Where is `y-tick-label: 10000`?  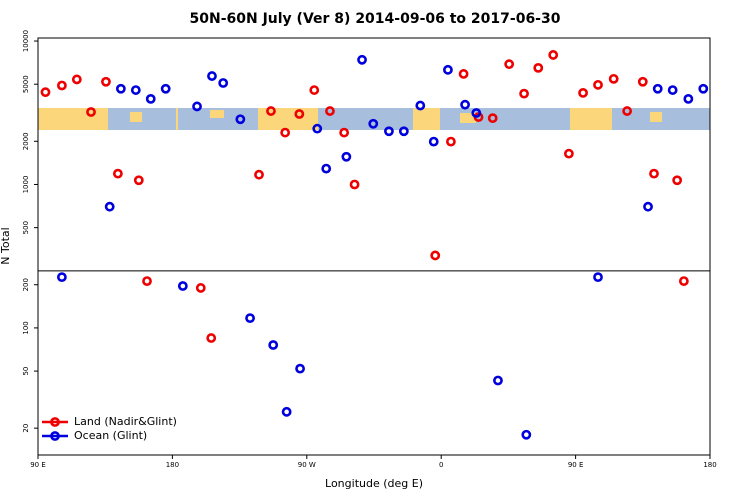 y-tick-label: 10000 is located at coordinates (26, 41).